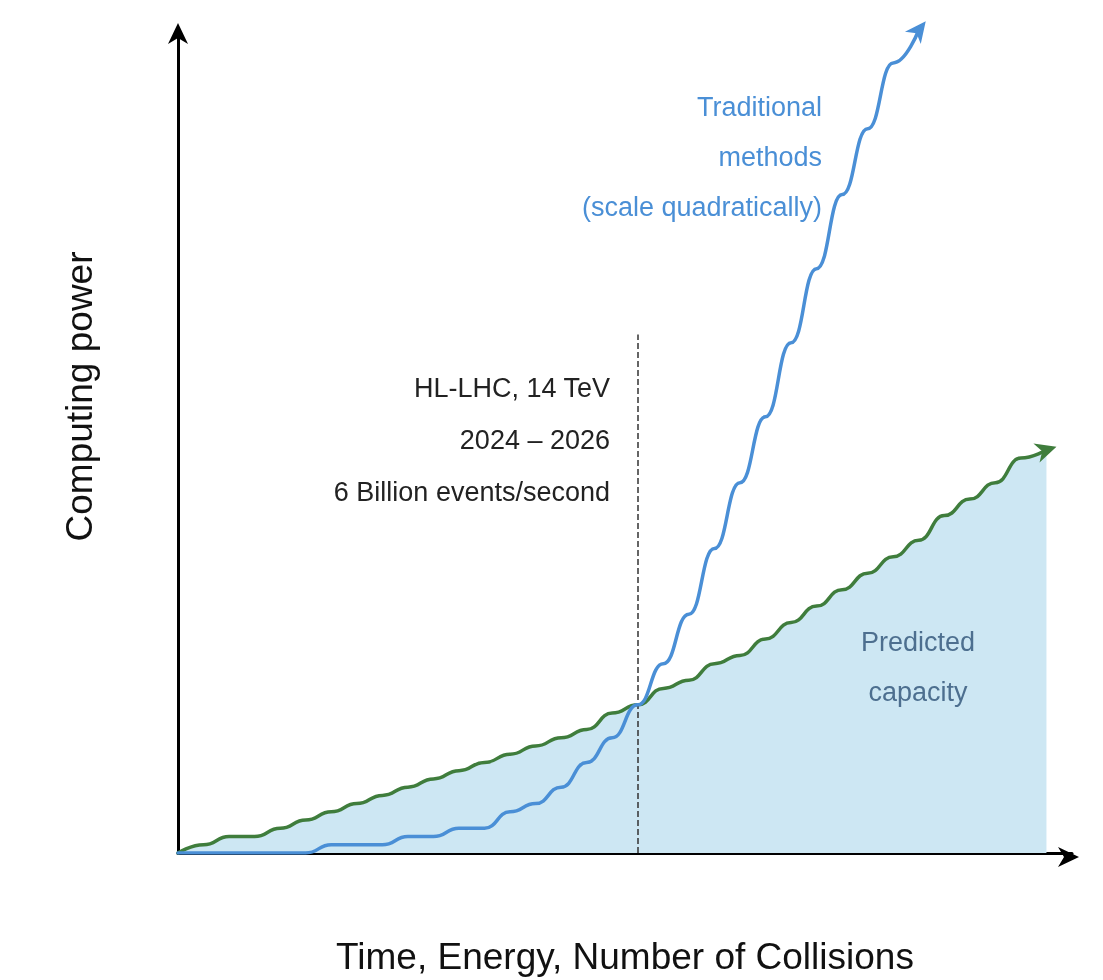 This screenshot has width=1103, height=980. I want to click on x-axis-title: Time, Energy, Number of Collisions, so click(625, 956).